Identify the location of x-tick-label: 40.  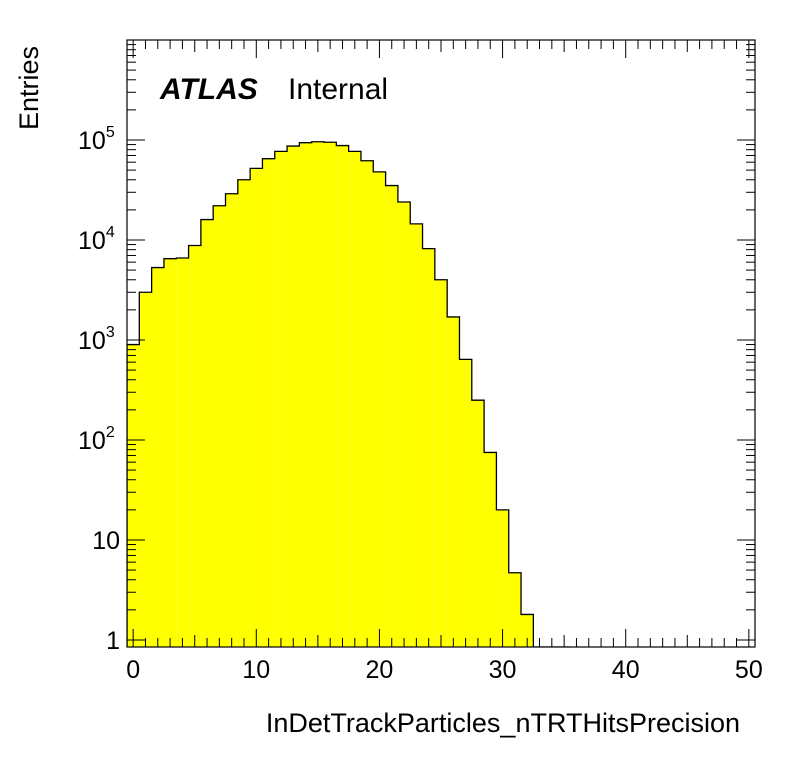
(626, 670).